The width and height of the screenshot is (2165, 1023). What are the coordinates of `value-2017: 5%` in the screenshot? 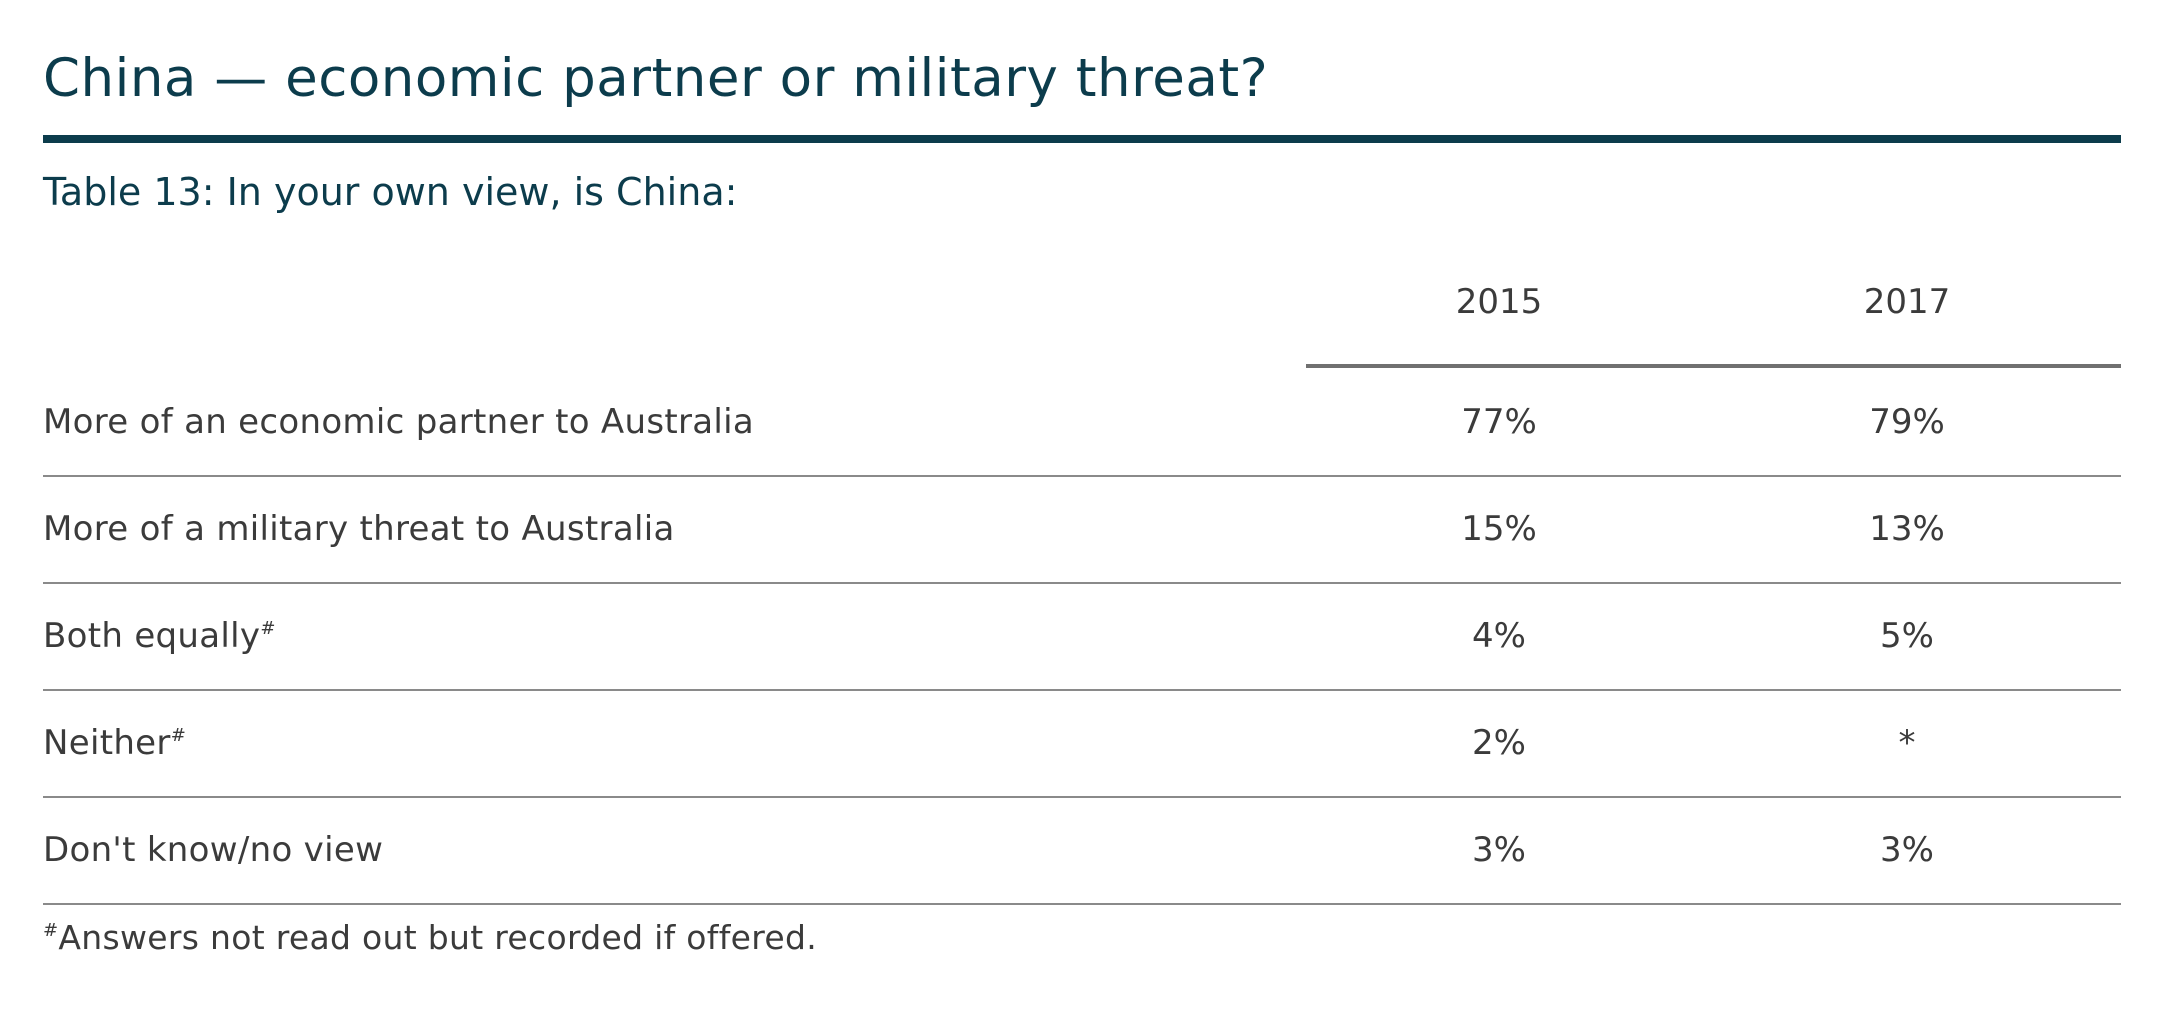 It's located at (1907, 635).